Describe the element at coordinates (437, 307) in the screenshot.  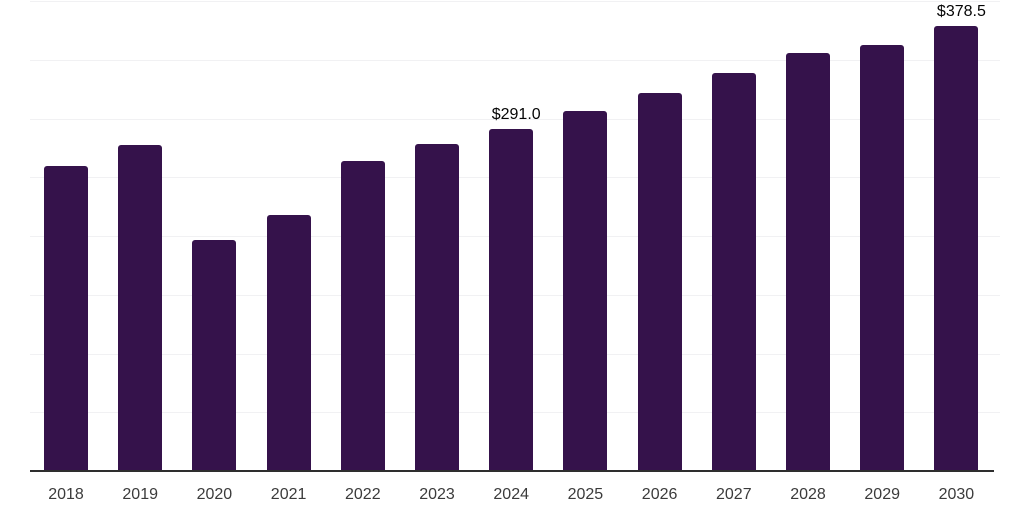
I see `bar-2023` at that location.